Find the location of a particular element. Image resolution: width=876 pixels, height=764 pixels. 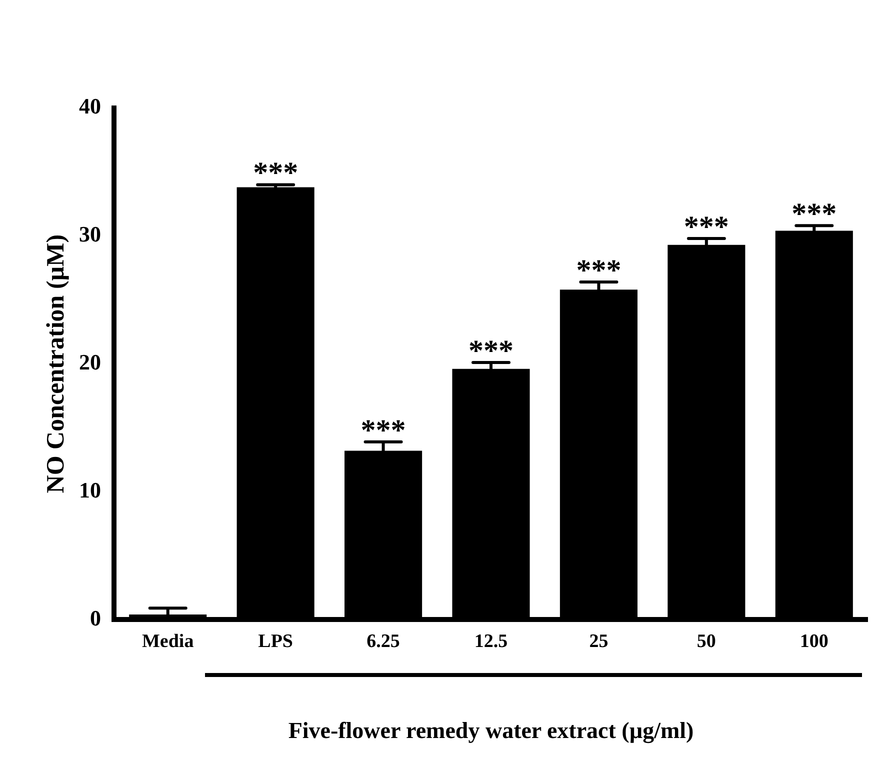

y-tick-label: 20 is located at coordinates (90, 361).